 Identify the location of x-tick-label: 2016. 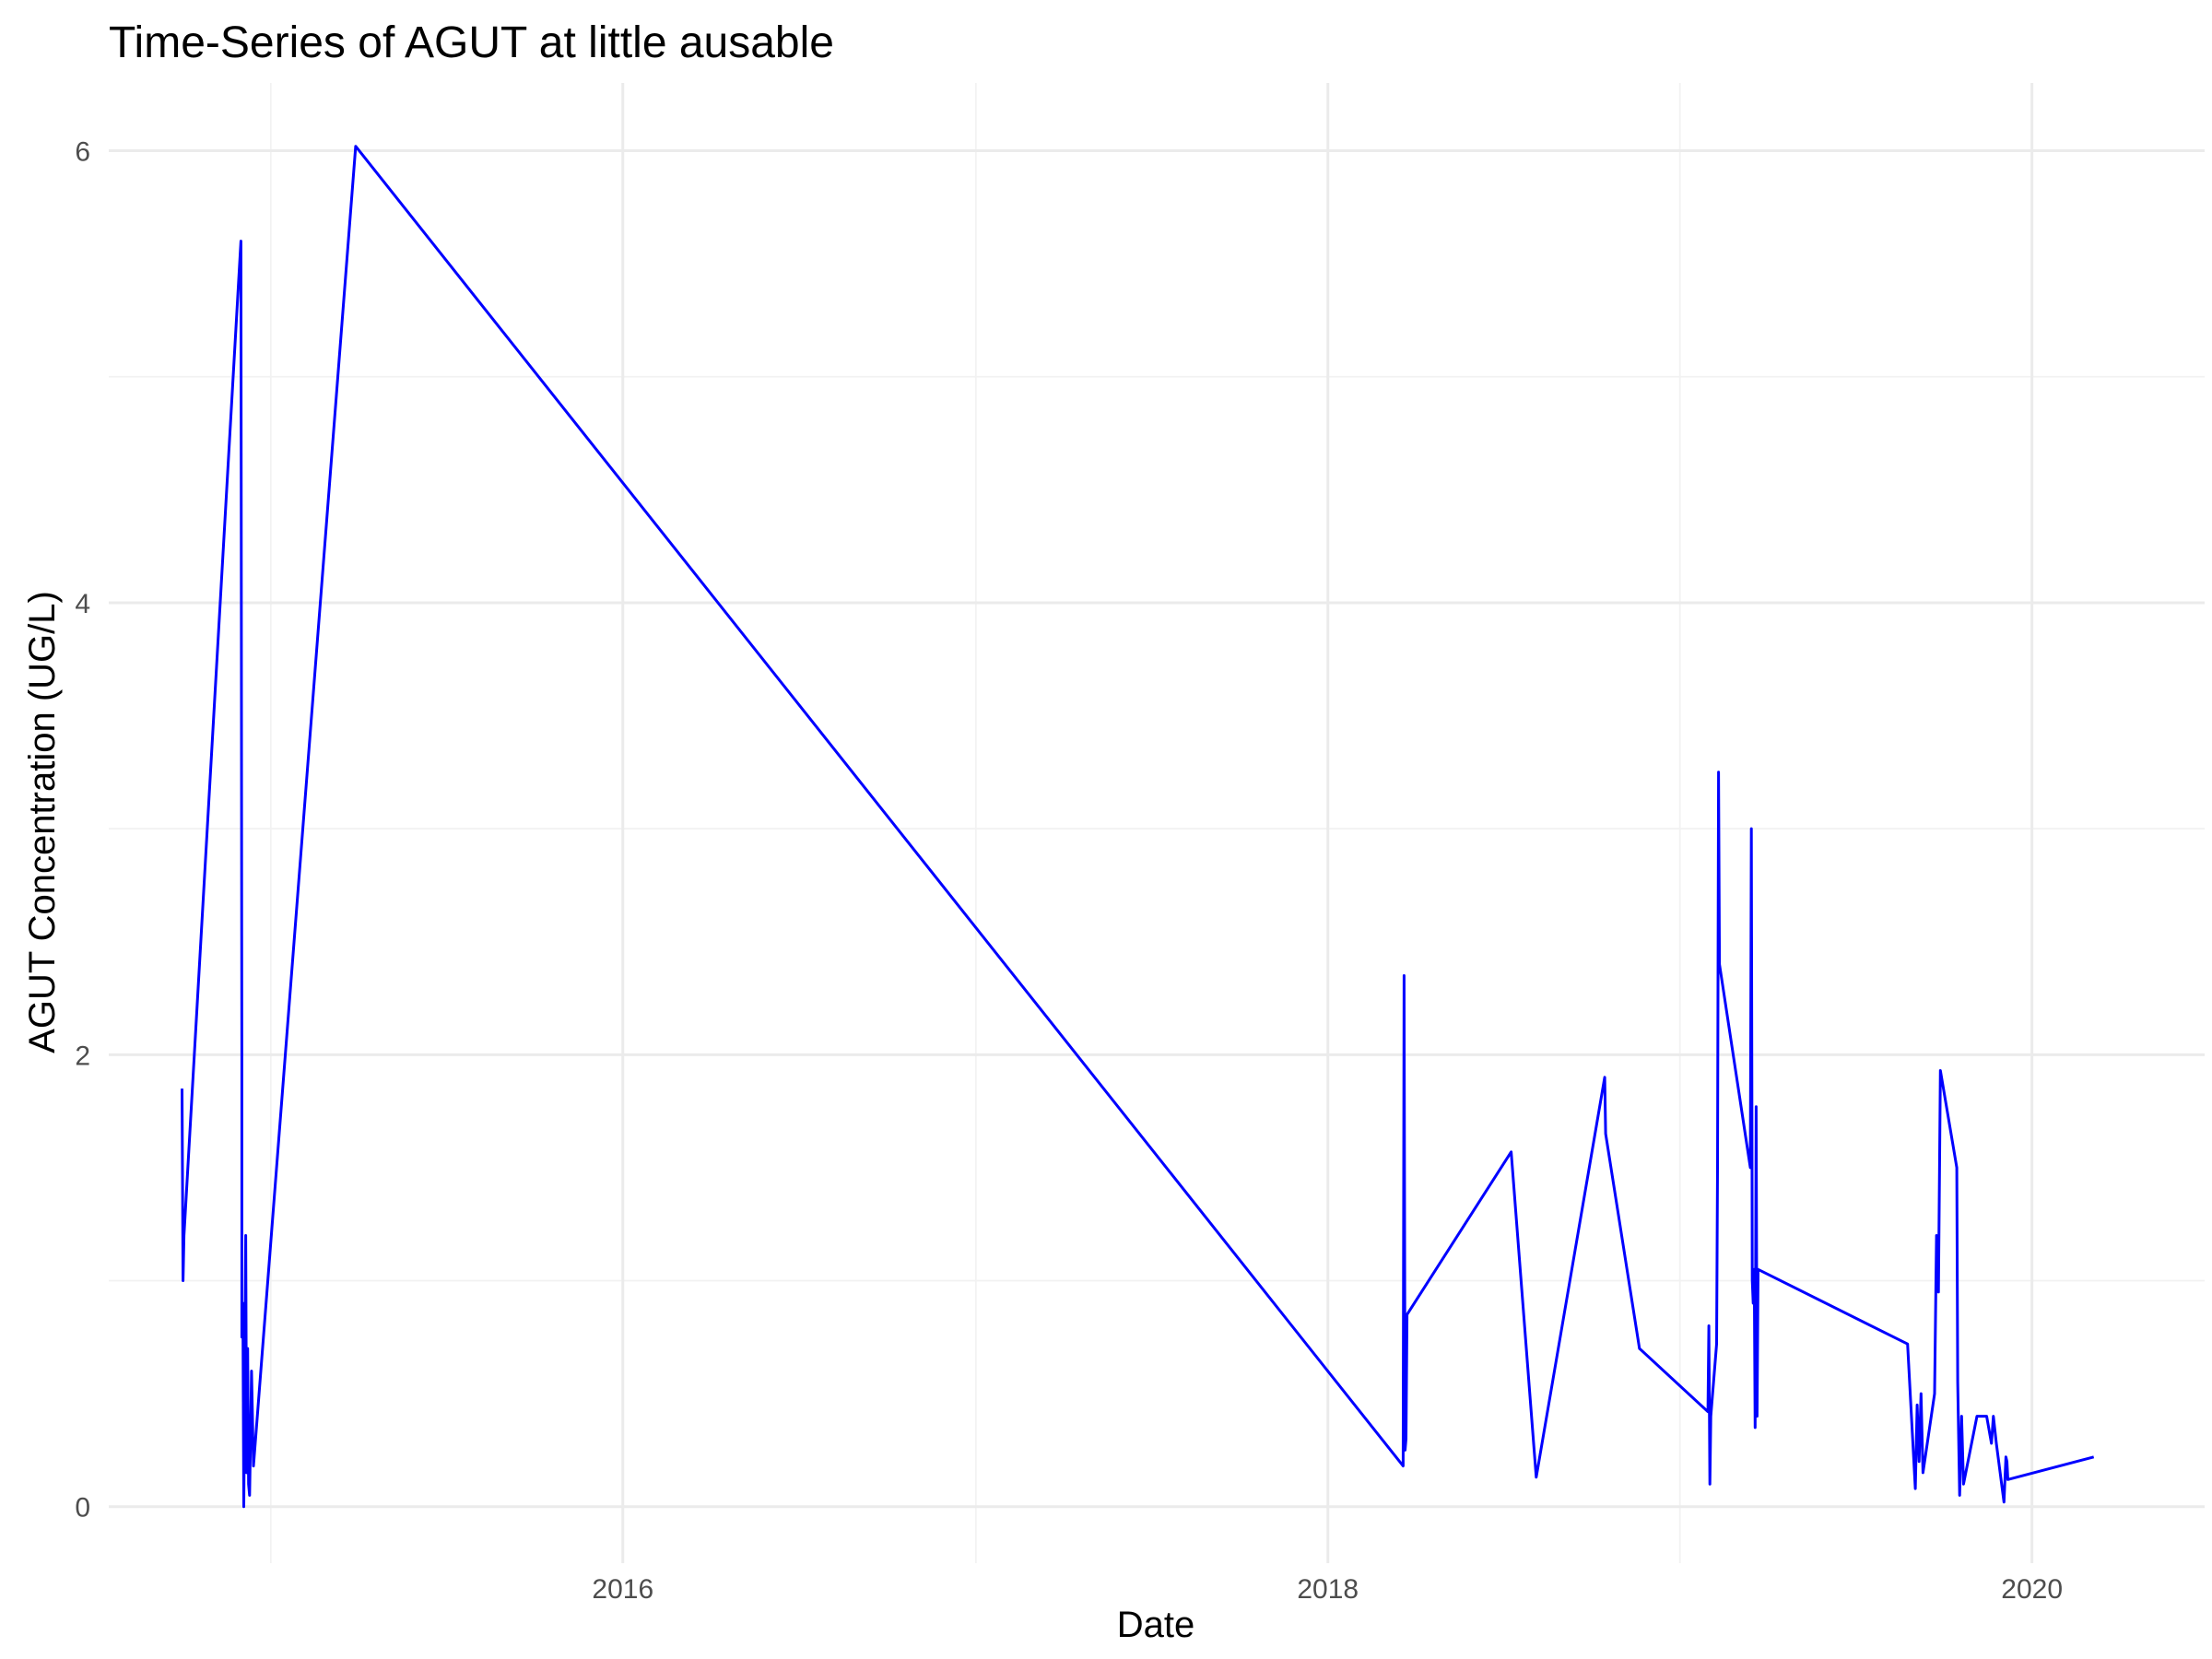
(622, 1589).